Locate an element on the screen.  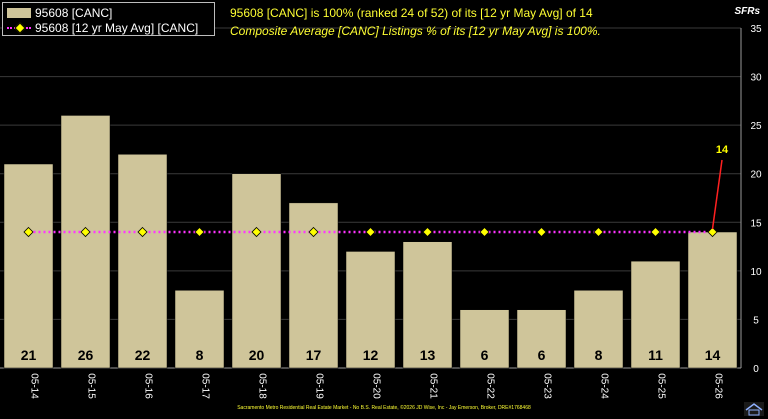
bar-value-labels: 21 26 22 8 20 17 12 13 6 6 8 11 14 is located at coordinates (371, 355).